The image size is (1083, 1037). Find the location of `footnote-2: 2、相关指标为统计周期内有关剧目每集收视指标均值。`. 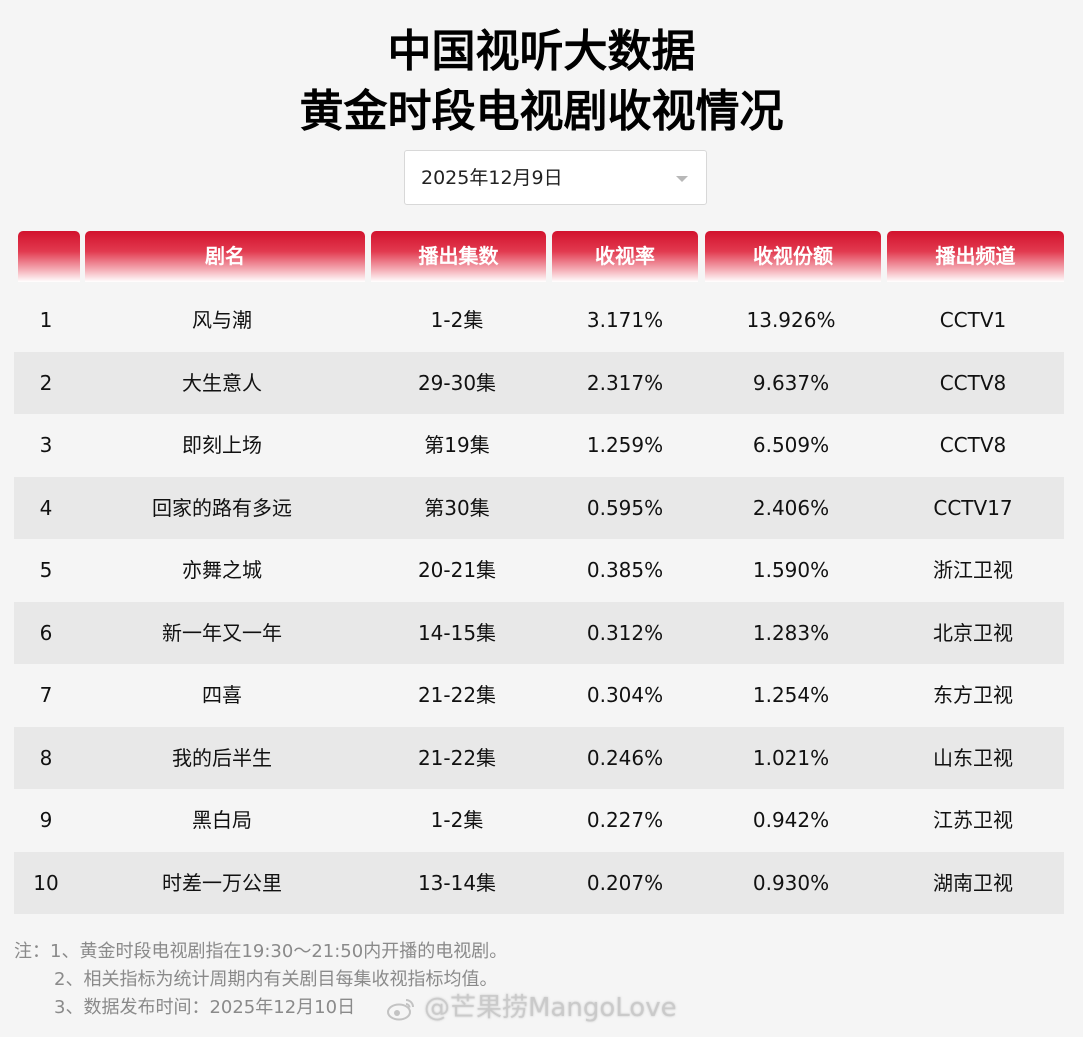

footnote-2: 2、相关指标为统计周期内有关剧目每集收视指标均值。 is located at coordinates (276, 979).